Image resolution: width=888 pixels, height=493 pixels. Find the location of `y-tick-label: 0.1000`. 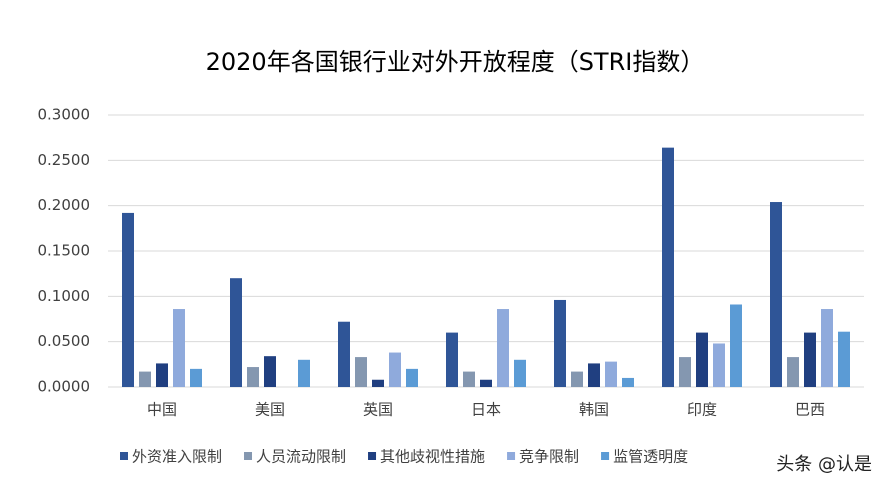

y-tick-label: 0.1000 is located at coordinates (64, 296).